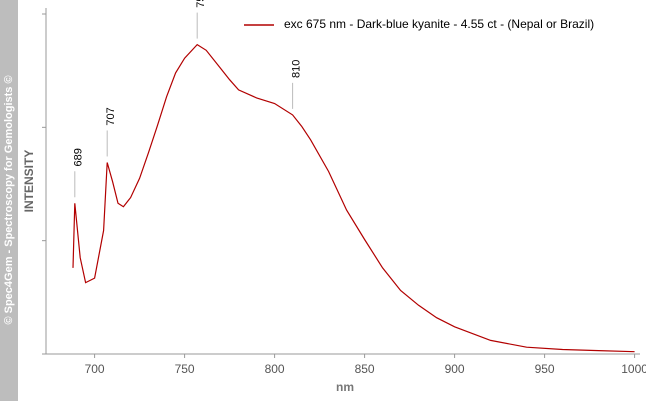  Describe the element at coordinates (365, 369) in the screenshot. I see `x-tick-label: 850` at that location.